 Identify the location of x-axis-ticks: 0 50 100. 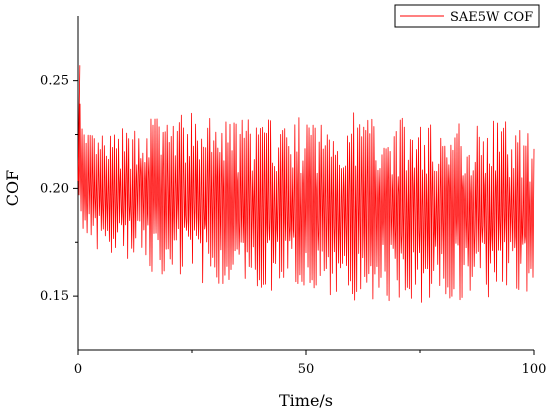
(310, 363).